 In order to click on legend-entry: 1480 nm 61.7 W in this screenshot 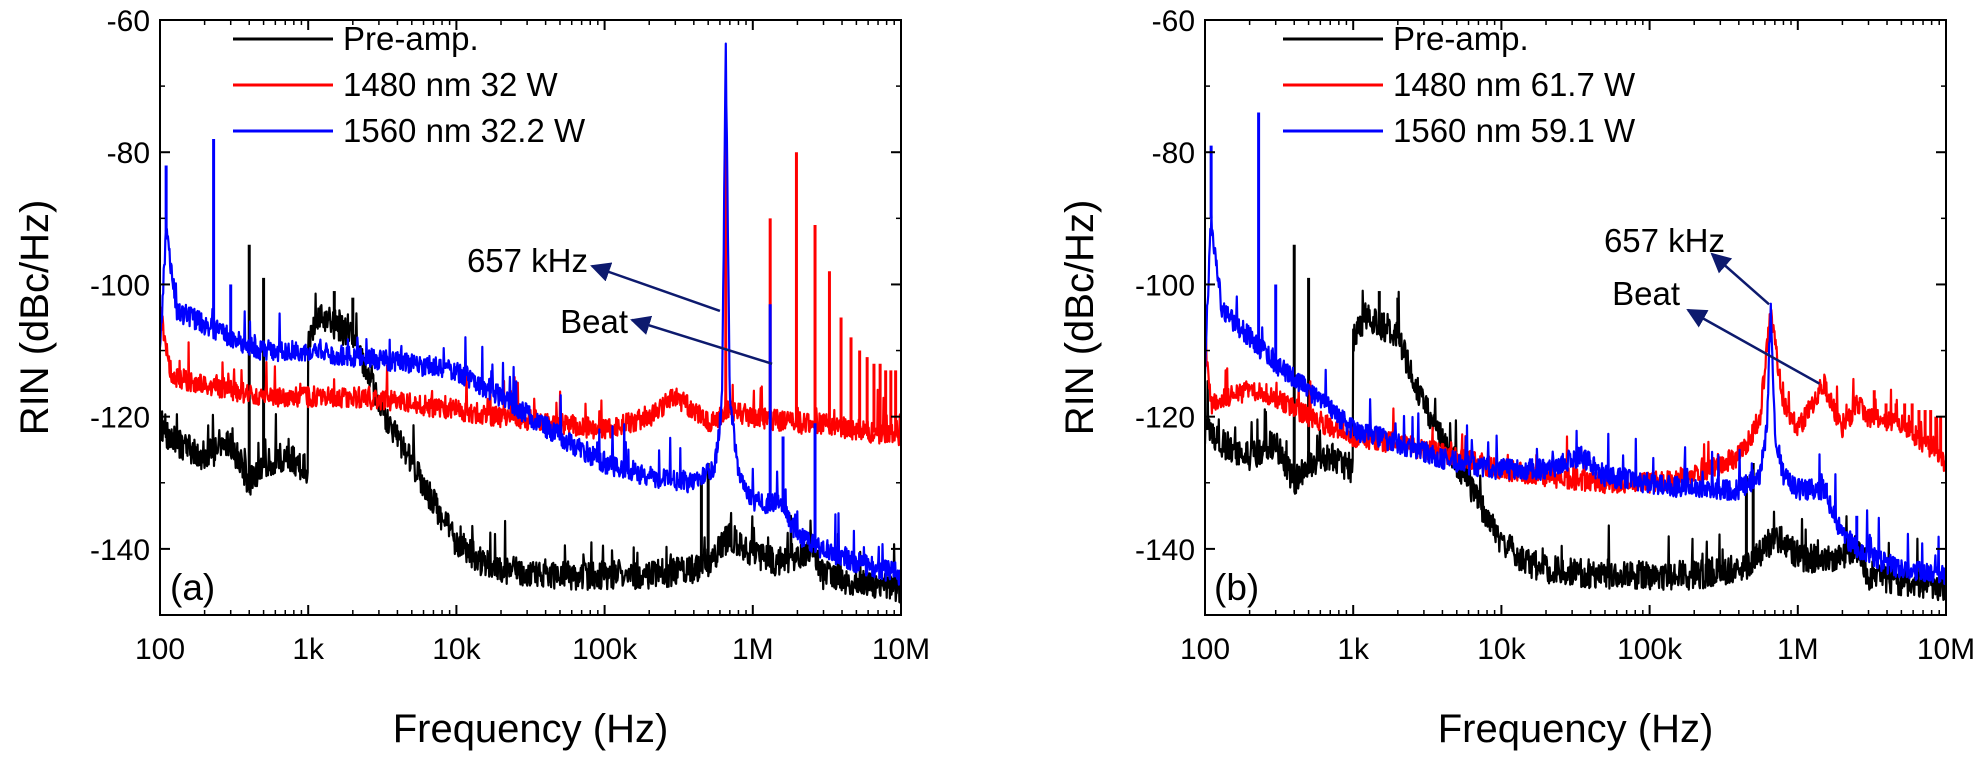, I will do `click(1514, 84)`.